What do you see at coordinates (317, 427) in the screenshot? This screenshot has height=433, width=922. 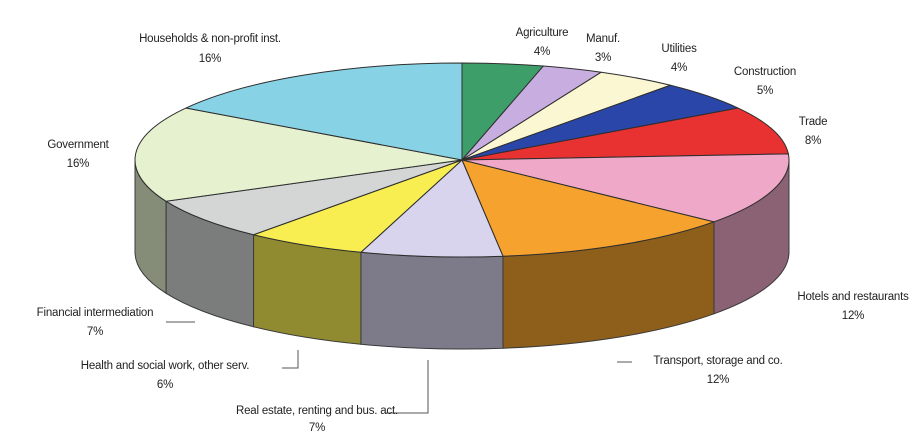 I see `slice-value-real-estate-renting-and-bus-act: 7%` at bounding box center [317, 427].